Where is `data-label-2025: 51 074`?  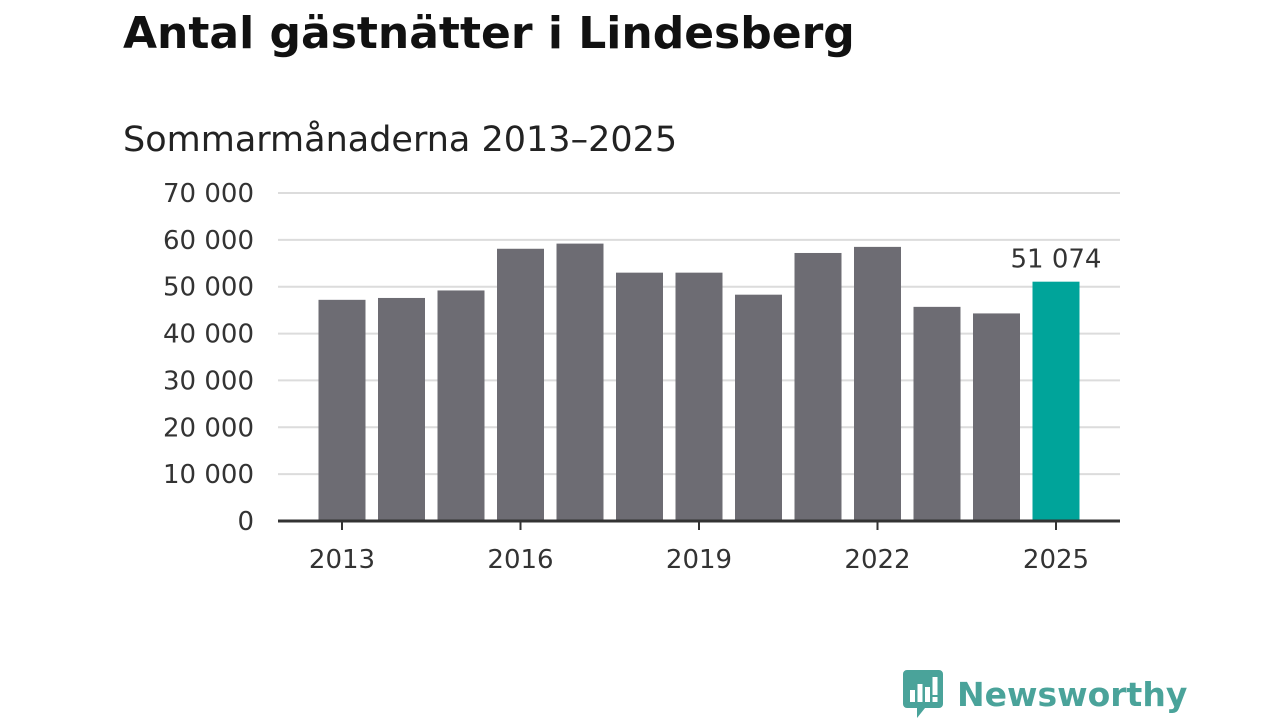
data-label-2025: 51 074 is located at coordinates (1056, 260).